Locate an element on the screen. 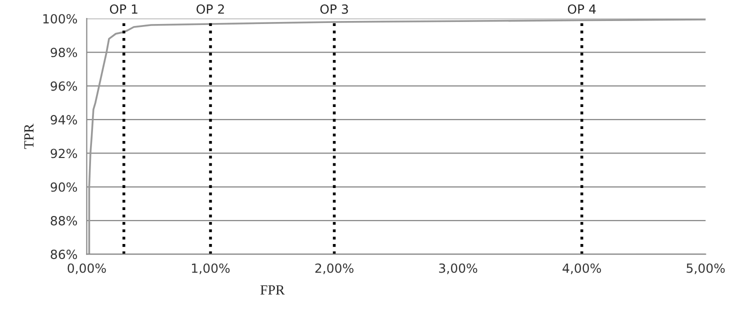 This screenshot has width=735, height=310. ref-line-label: OP 2 is located at coordinates (210, 9).